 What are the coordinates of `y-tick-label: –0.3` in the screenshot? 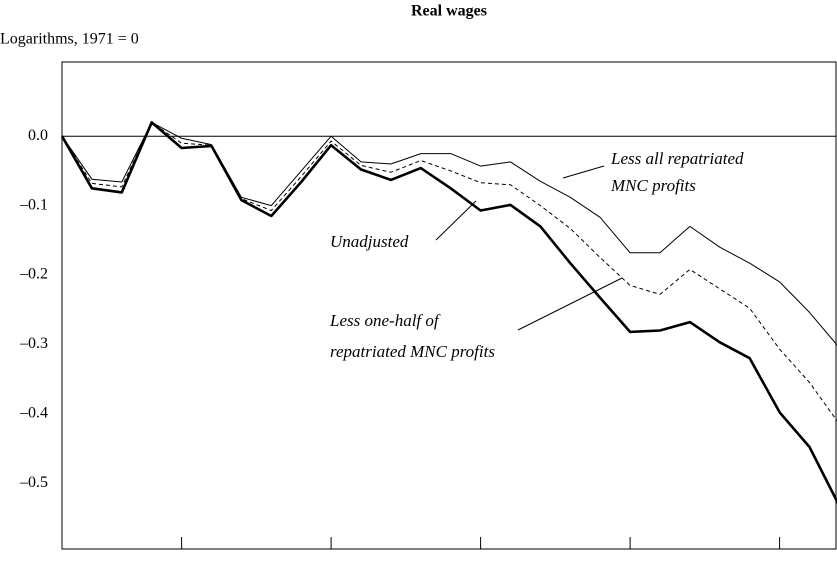 It's located at (33, 343).